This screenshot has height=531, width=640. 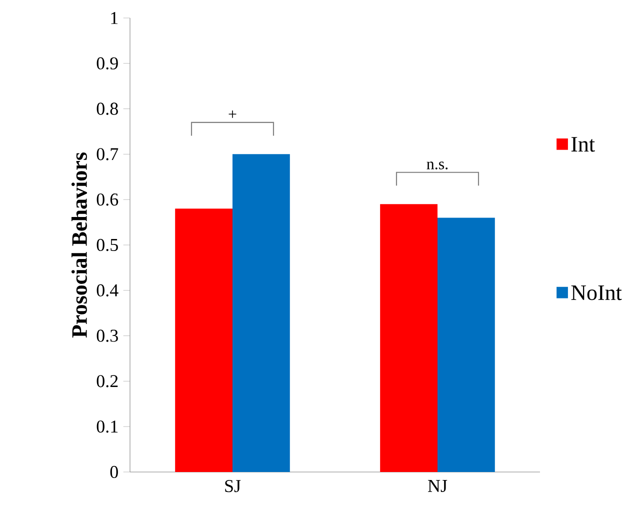 What do you see at coordinates (107, 63) in the screenshot?
I see `y-tick-label: 0.9` at bounding box center [107, 63].